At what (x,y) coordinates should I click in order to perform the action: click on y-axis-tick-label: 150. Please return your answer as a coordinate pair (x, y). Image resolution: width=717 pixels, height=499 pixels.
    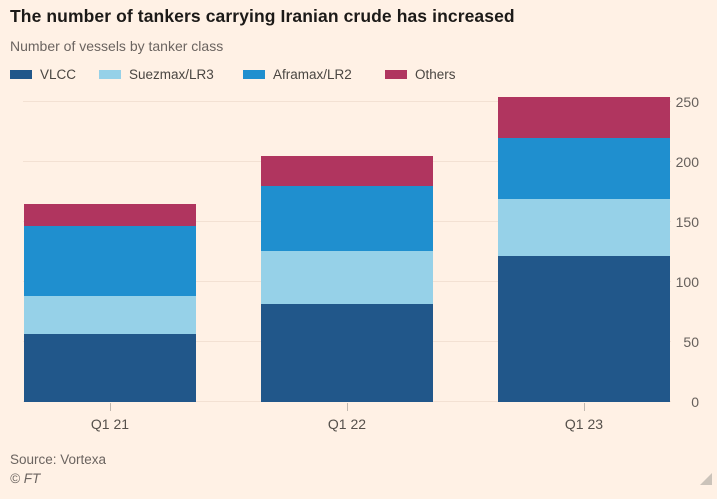
    Looking at the image, I should click on (687, 222).